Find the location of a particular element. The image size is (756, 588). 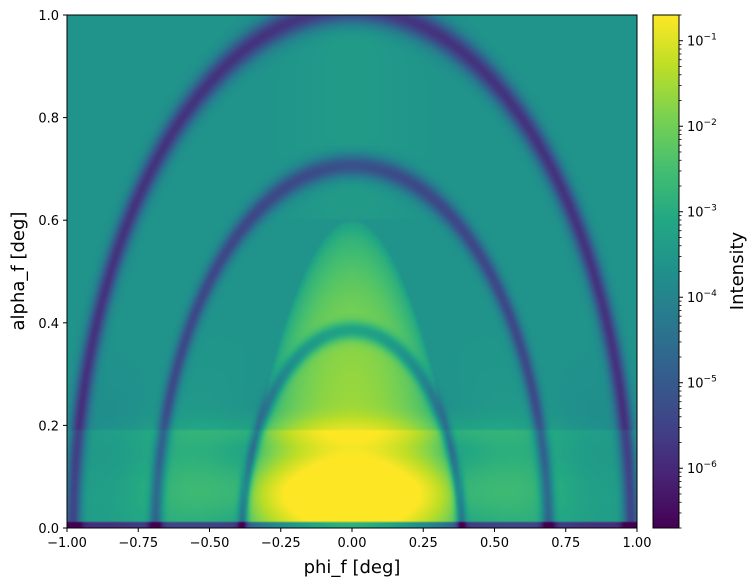

colorbar: 10⁻⁶ 10⁻⁵ 10⁻⁴ 10⁻³ 10⁻² 10⁻¹ is located at coordinates (684, 271).